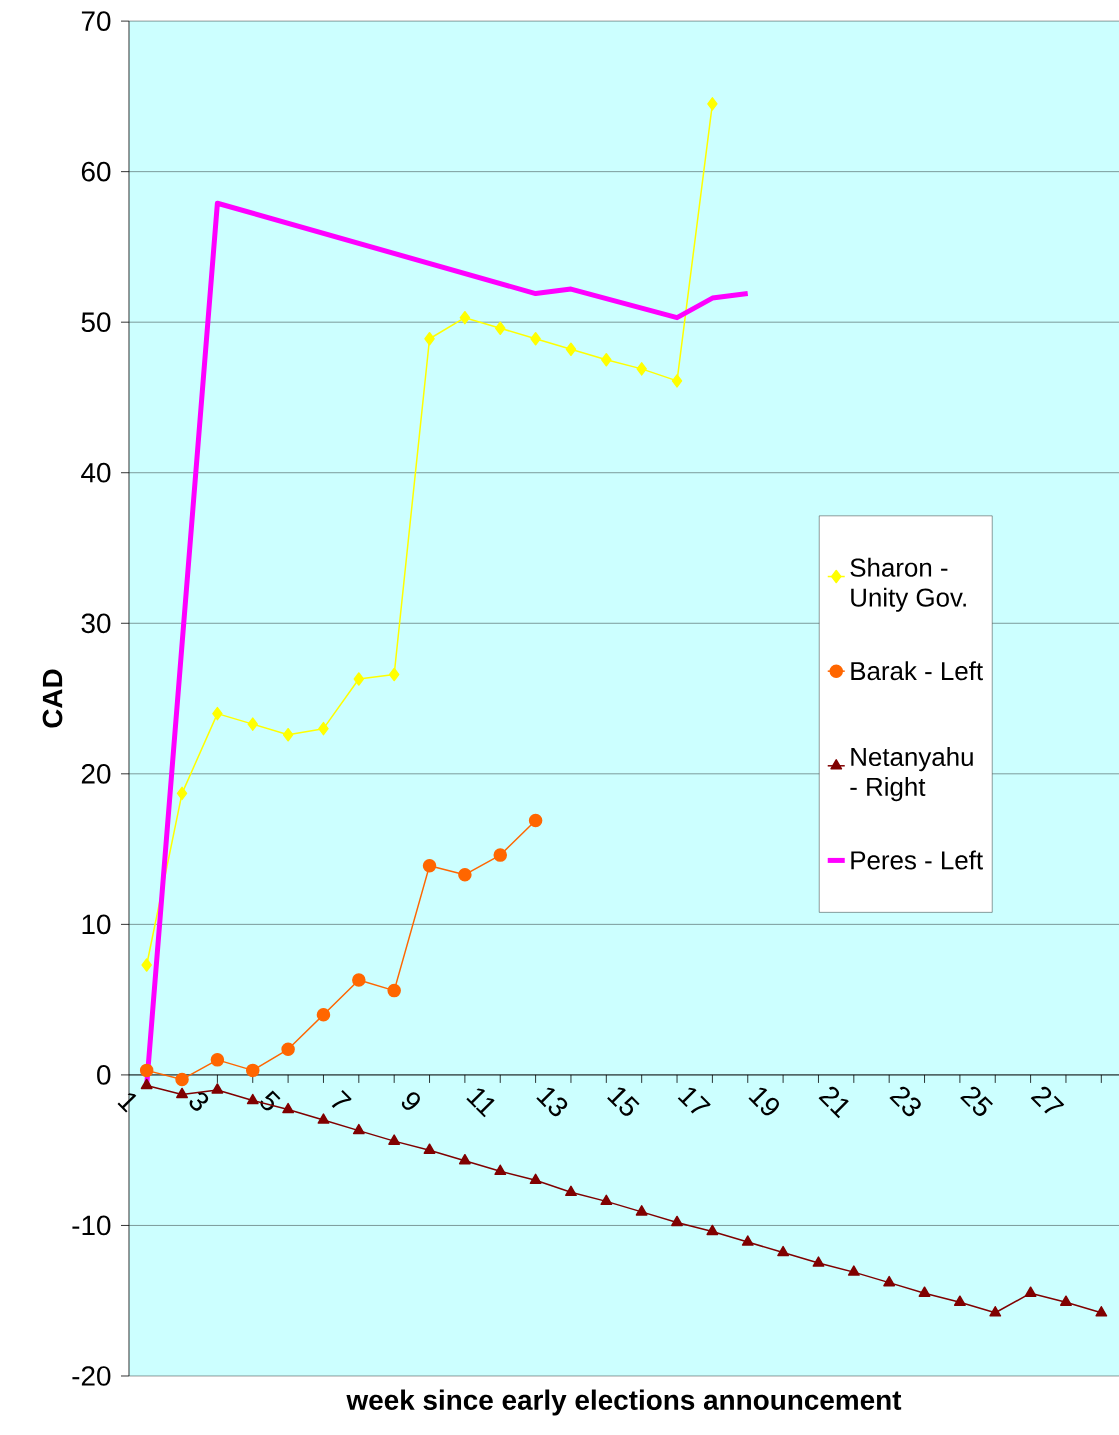 The width and height of the screenshot is (1119, 1435). What do you see at coordinates (95, 472) in the screenshot?
I see `y-tick-label: 40` at bounding box center [95, 472].